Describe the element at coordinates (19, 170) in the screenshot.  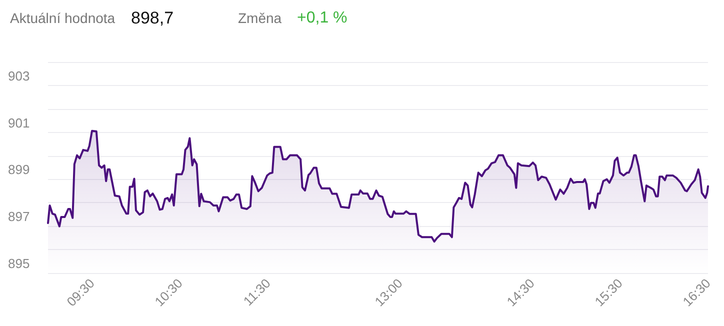
I see `y-tick-label: 899` at that location.